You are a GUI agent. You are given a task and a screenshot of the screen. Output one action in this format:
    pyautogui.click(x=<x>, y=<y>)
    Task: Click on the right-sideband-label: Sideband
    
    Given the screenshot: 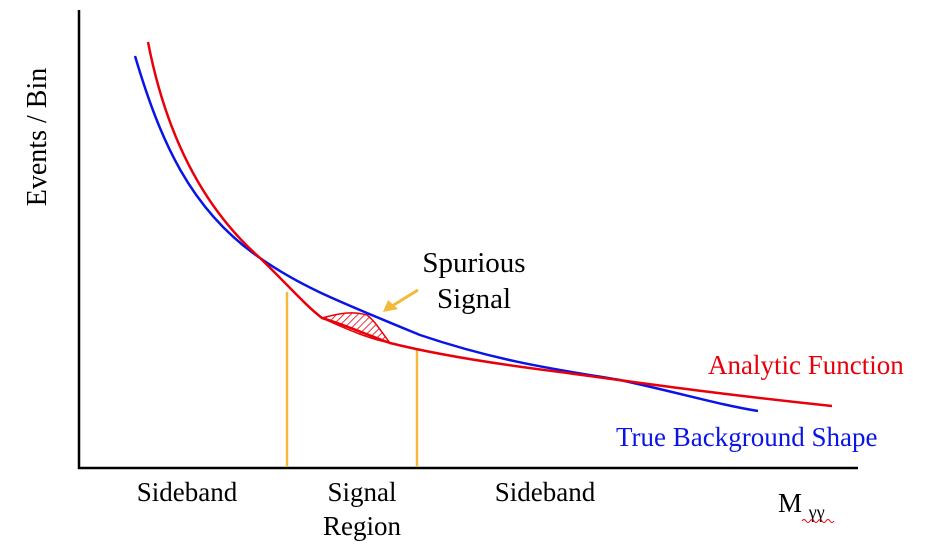 What is the action you would take?
    pyautogui.click(x=545, y=492)
    